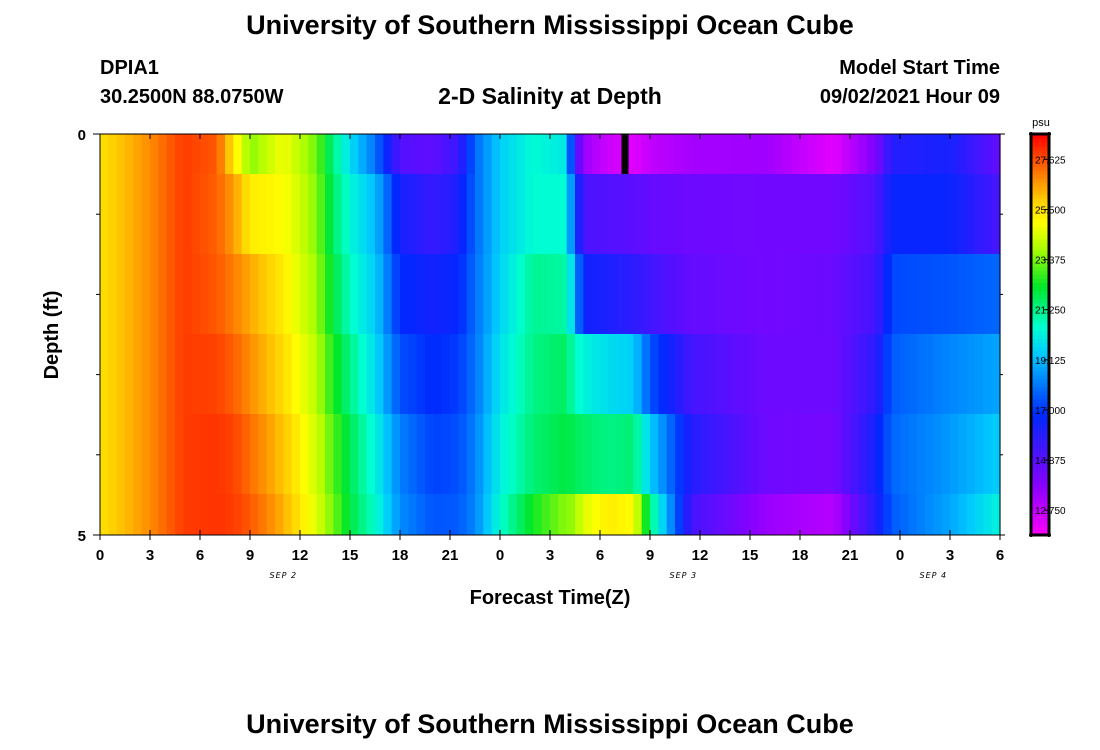 The image size is (1100, 750). What do you see at coordinates (650, 555) in the screenshot?
I see `x-tick-label: 9` at bounding box center [650, 555].